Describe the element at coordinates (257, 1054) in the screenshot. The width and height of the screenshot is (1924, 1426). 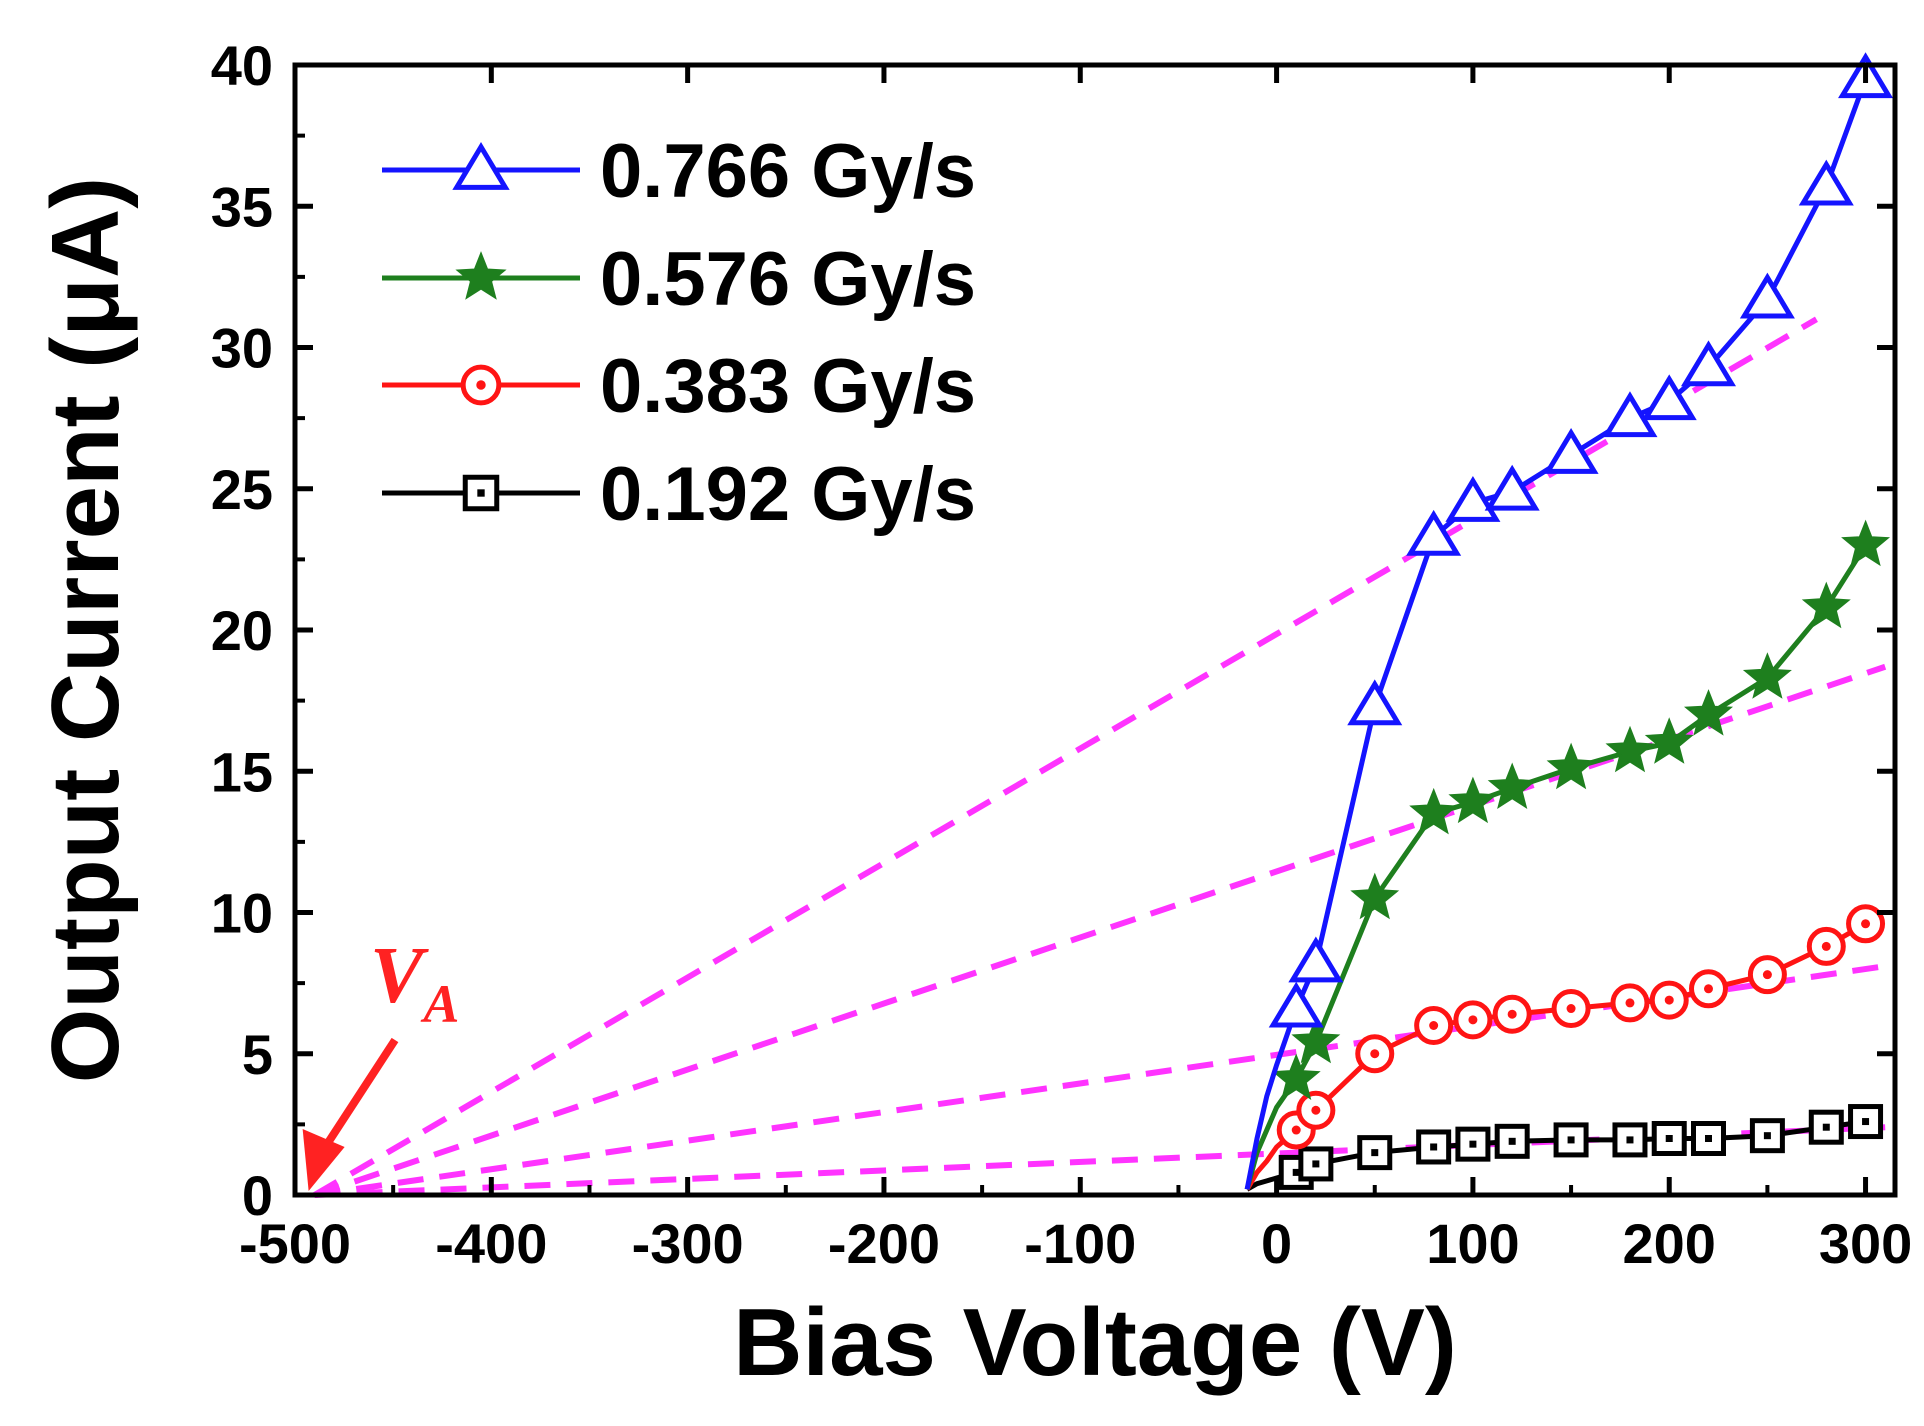
I see `y-tick-label: 5` at that location.